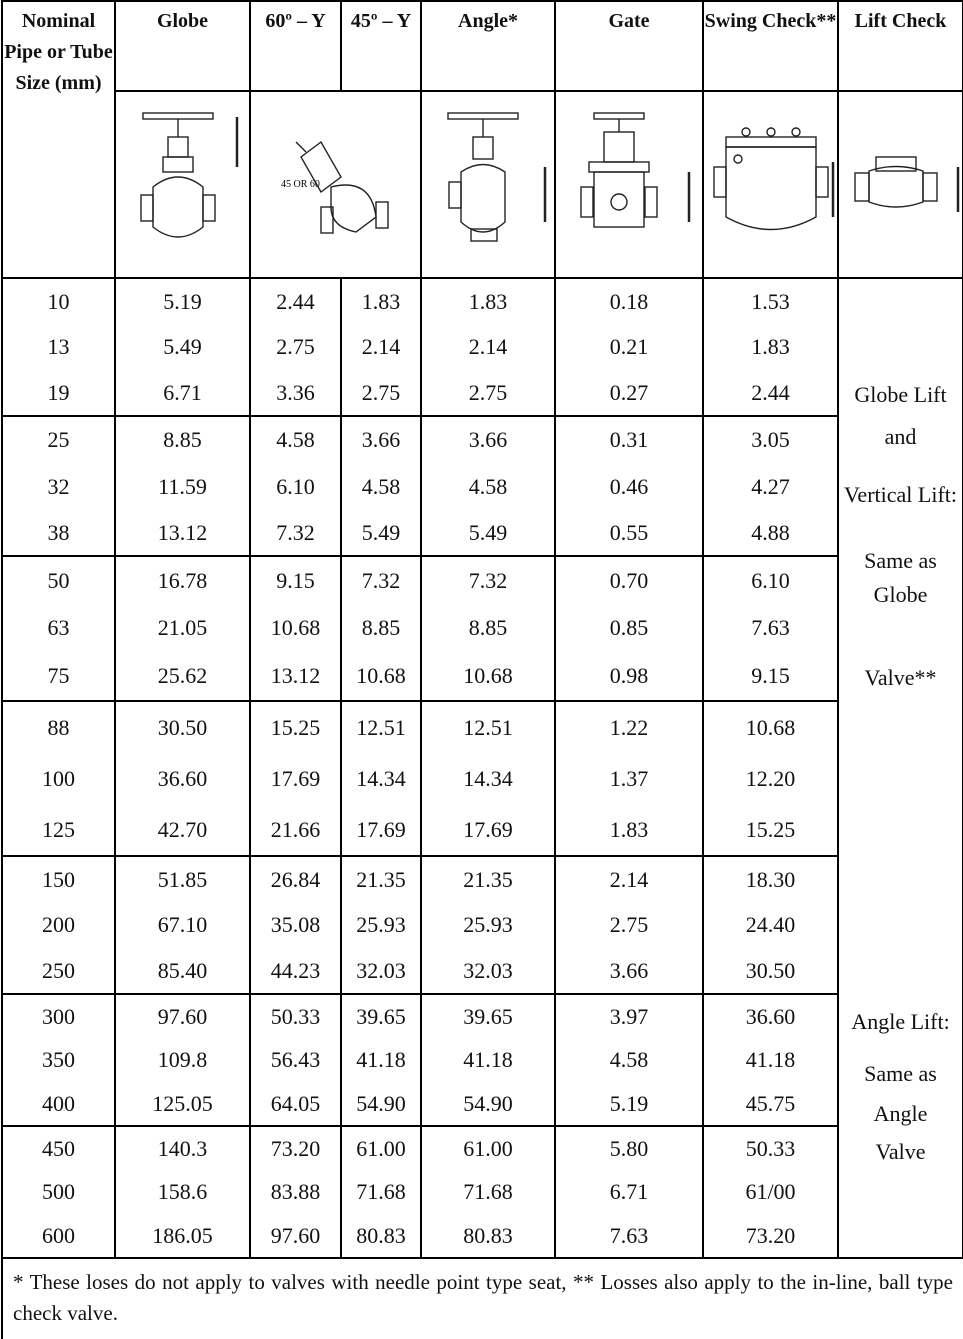 The image size is (963, 1339). What do you see at coordinates (295, 1192) in the screenshot?
I see `cell: 83.88` at bounding box center [295, 1192].